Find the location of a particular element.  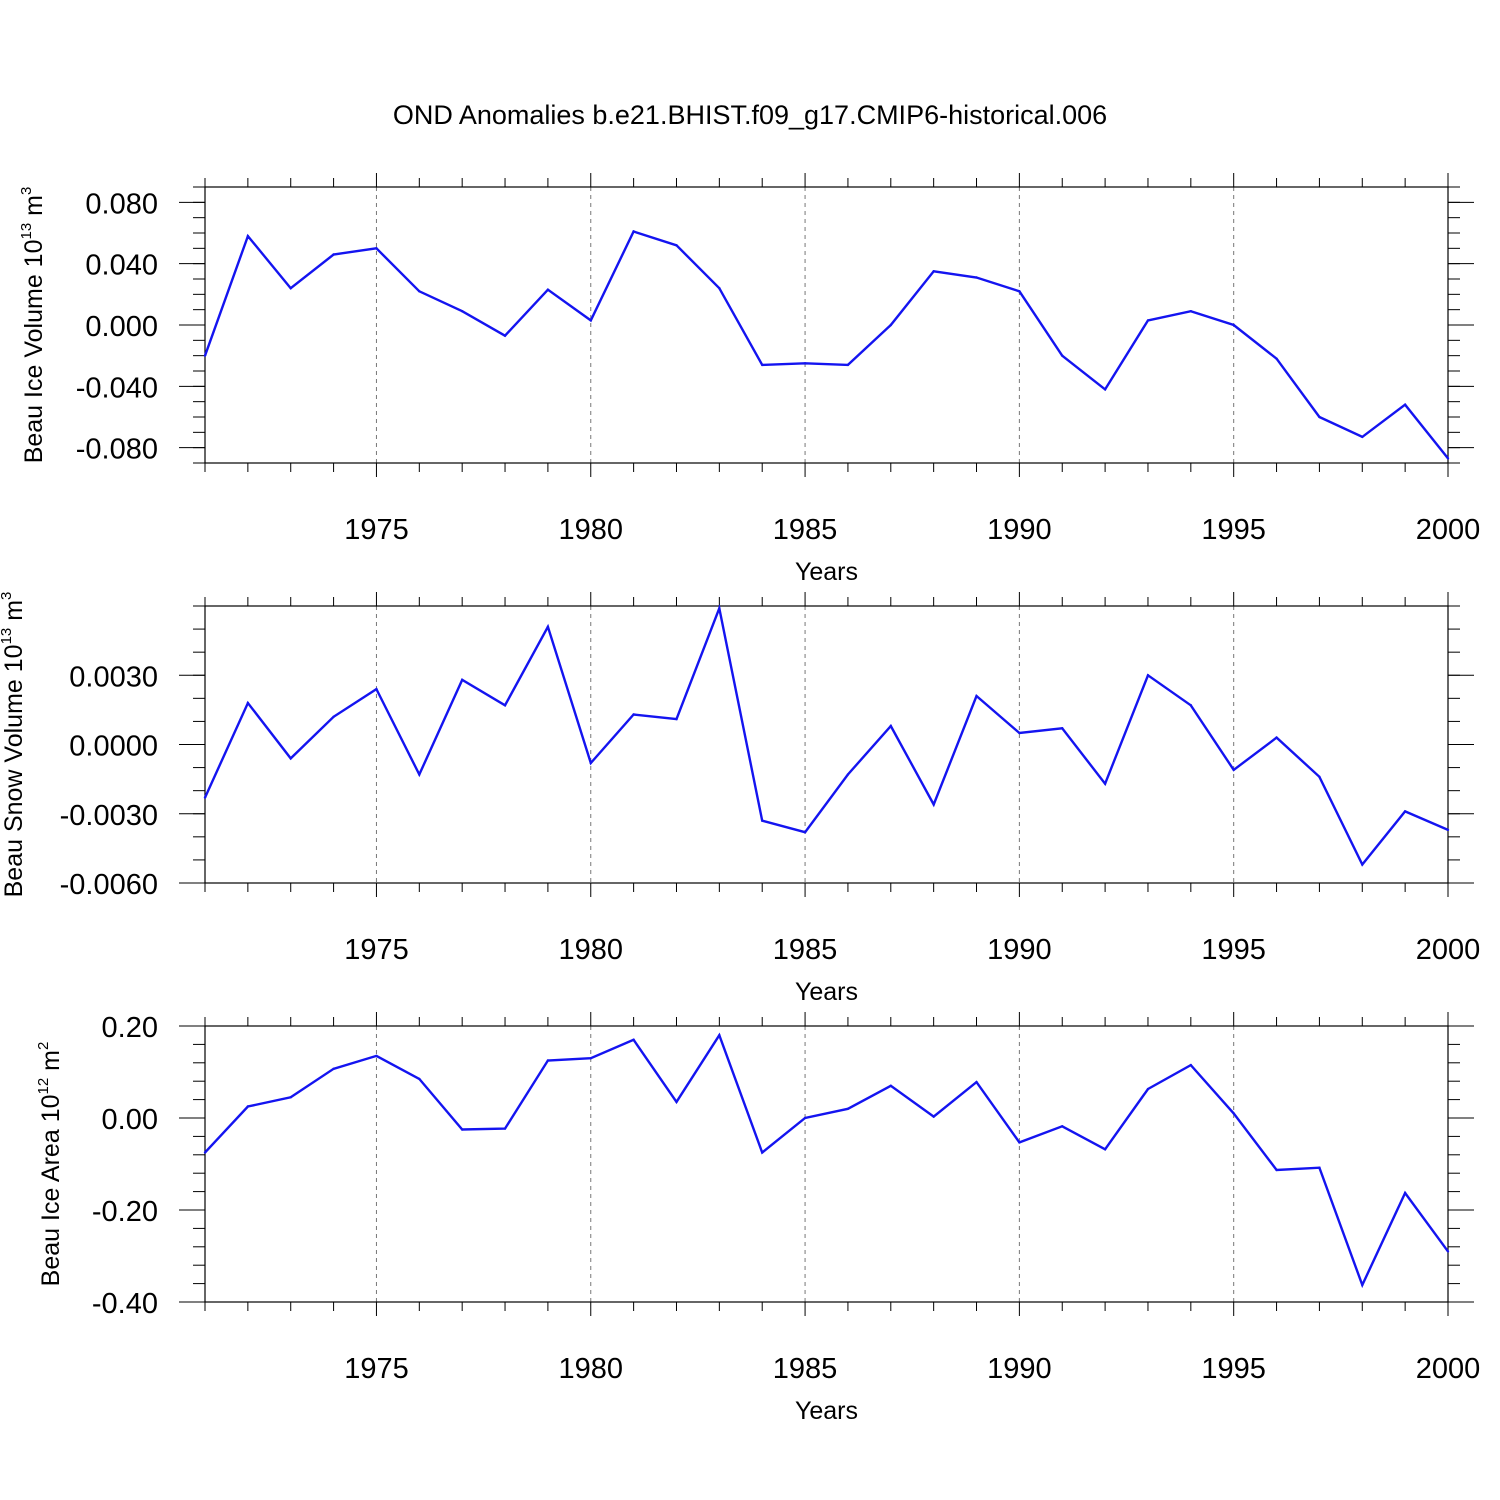

y-axis-title-part: Beau Ice Area 10 is located at coordinates (51, 1191).